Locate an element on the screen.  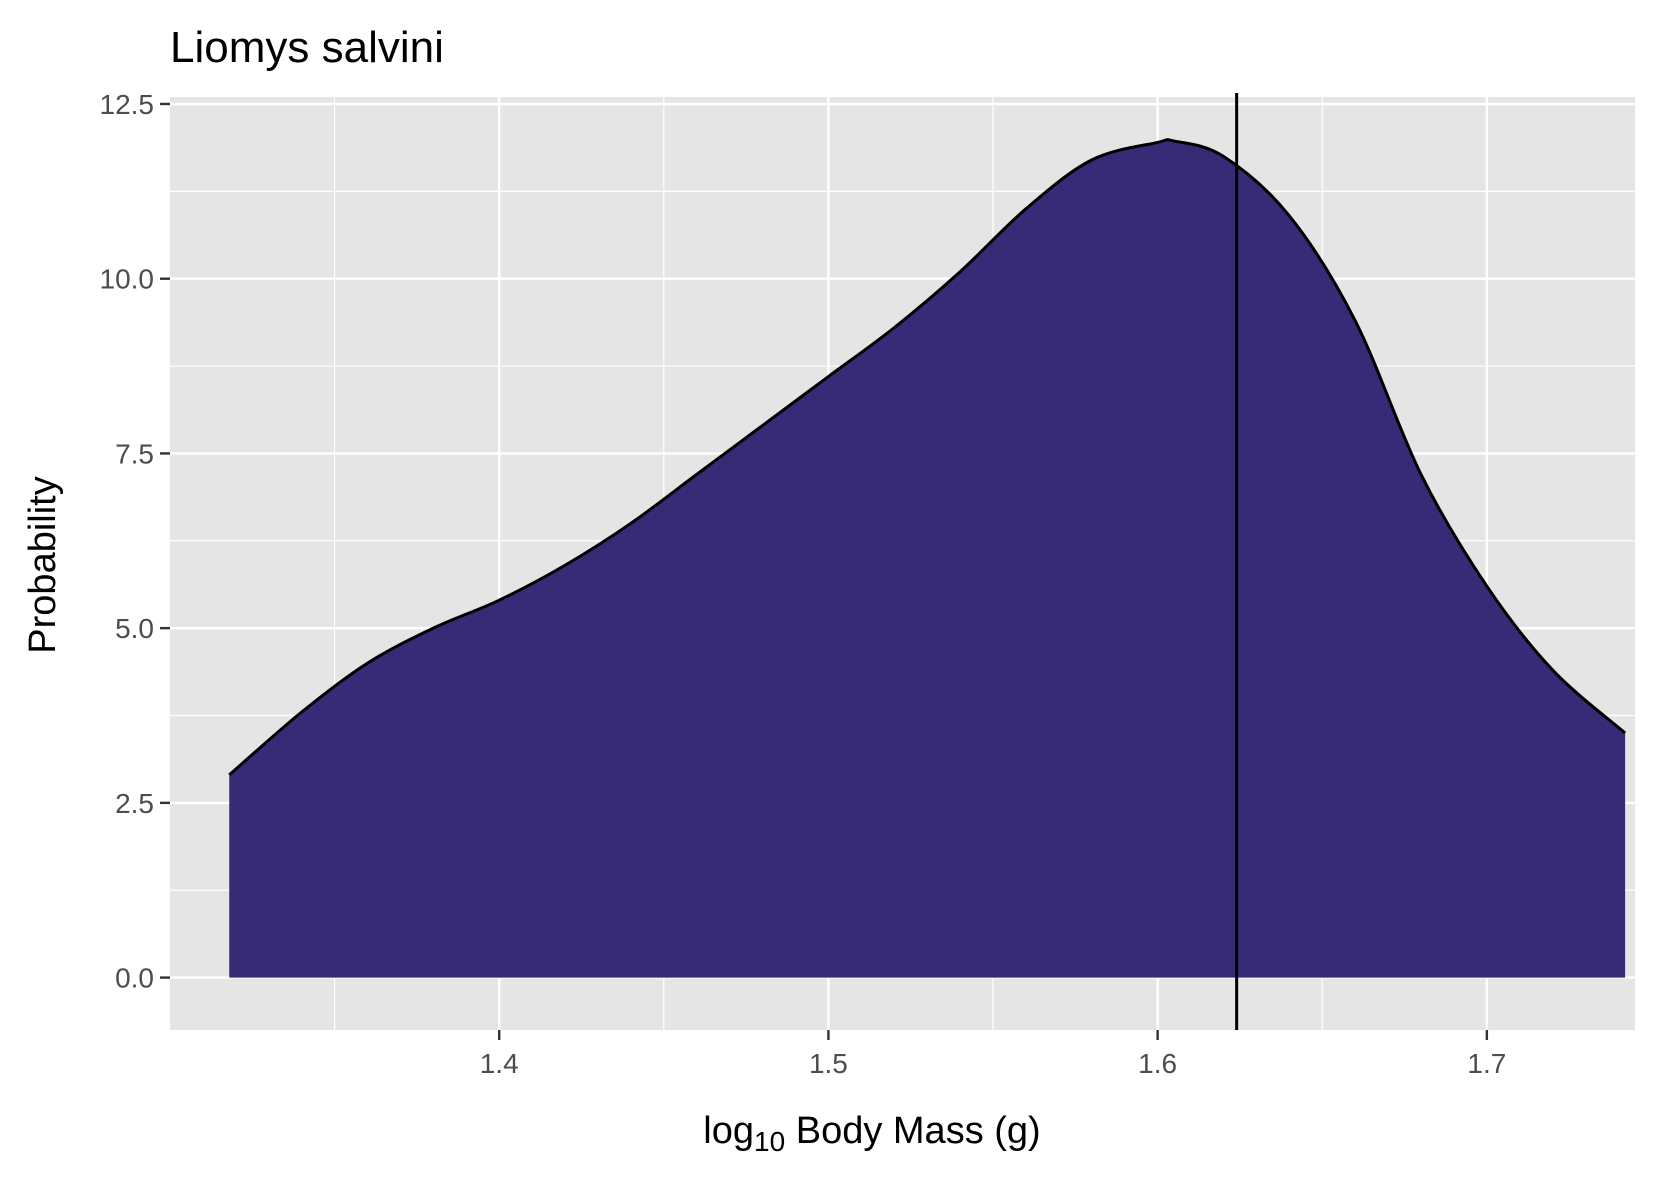
y-axis: 0.0 2.5 5.0 7.5 10.0 12.5 is located at coordinates (135, 541).